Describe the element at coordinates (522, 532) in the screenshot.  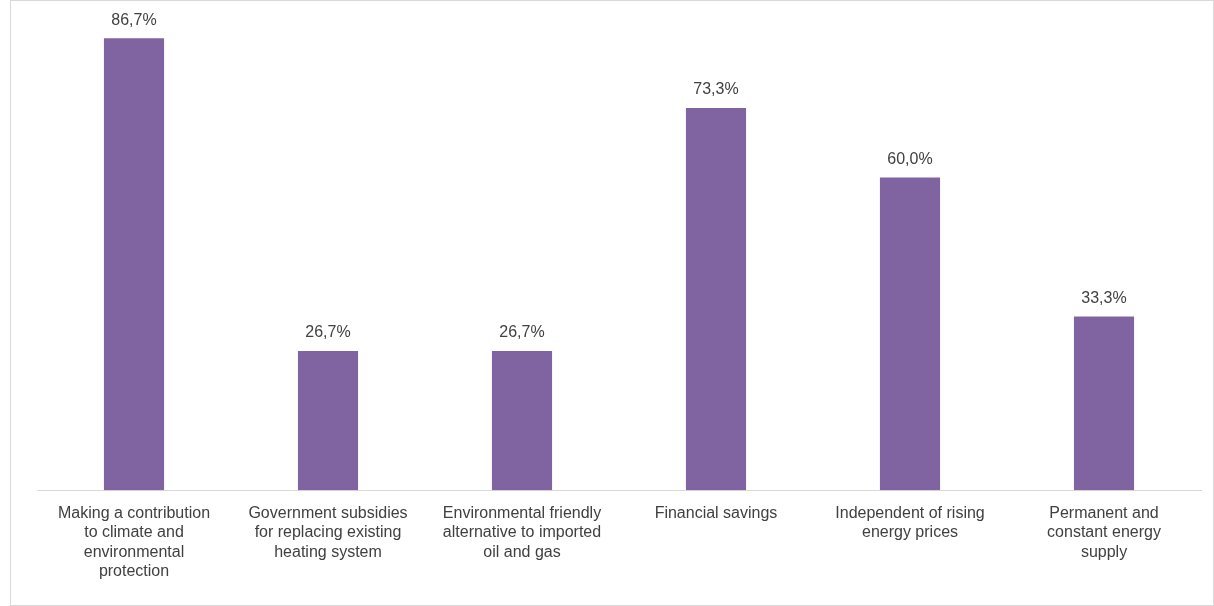
I see `x-tick-label: Environmental friendly alternative to imported oil and gas` at that location.